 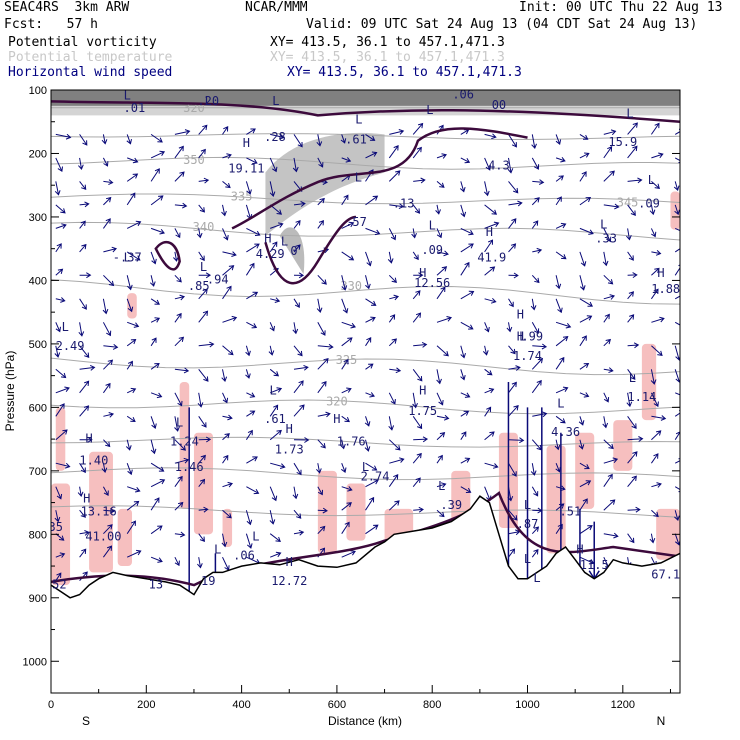 What do you see at coordinates (356, 139) in the screenshot?
I see `pv-extremum-label: .61` at bounding box center [356, 139].